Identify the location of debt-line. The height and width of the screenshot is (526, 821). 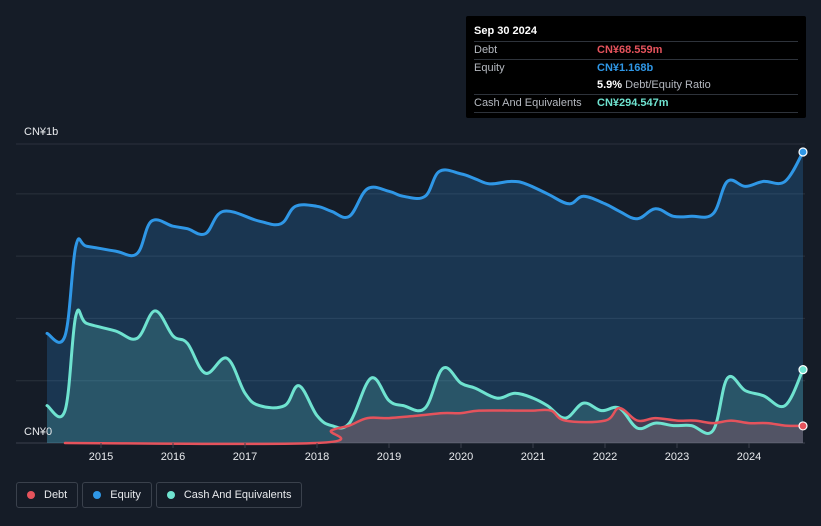
(434, 426).